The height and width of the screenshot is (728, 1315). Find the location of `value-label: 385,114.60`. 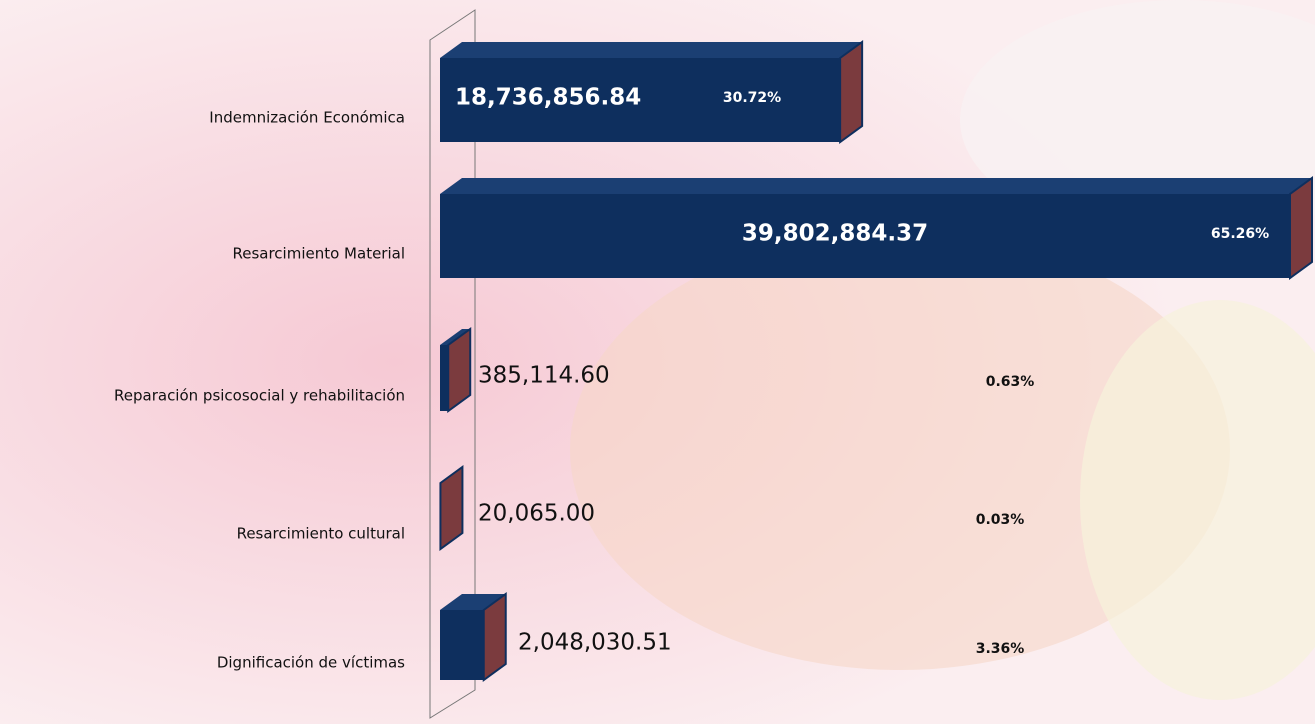

value-label: 385,114.60 is located at coordinates (544, 376).